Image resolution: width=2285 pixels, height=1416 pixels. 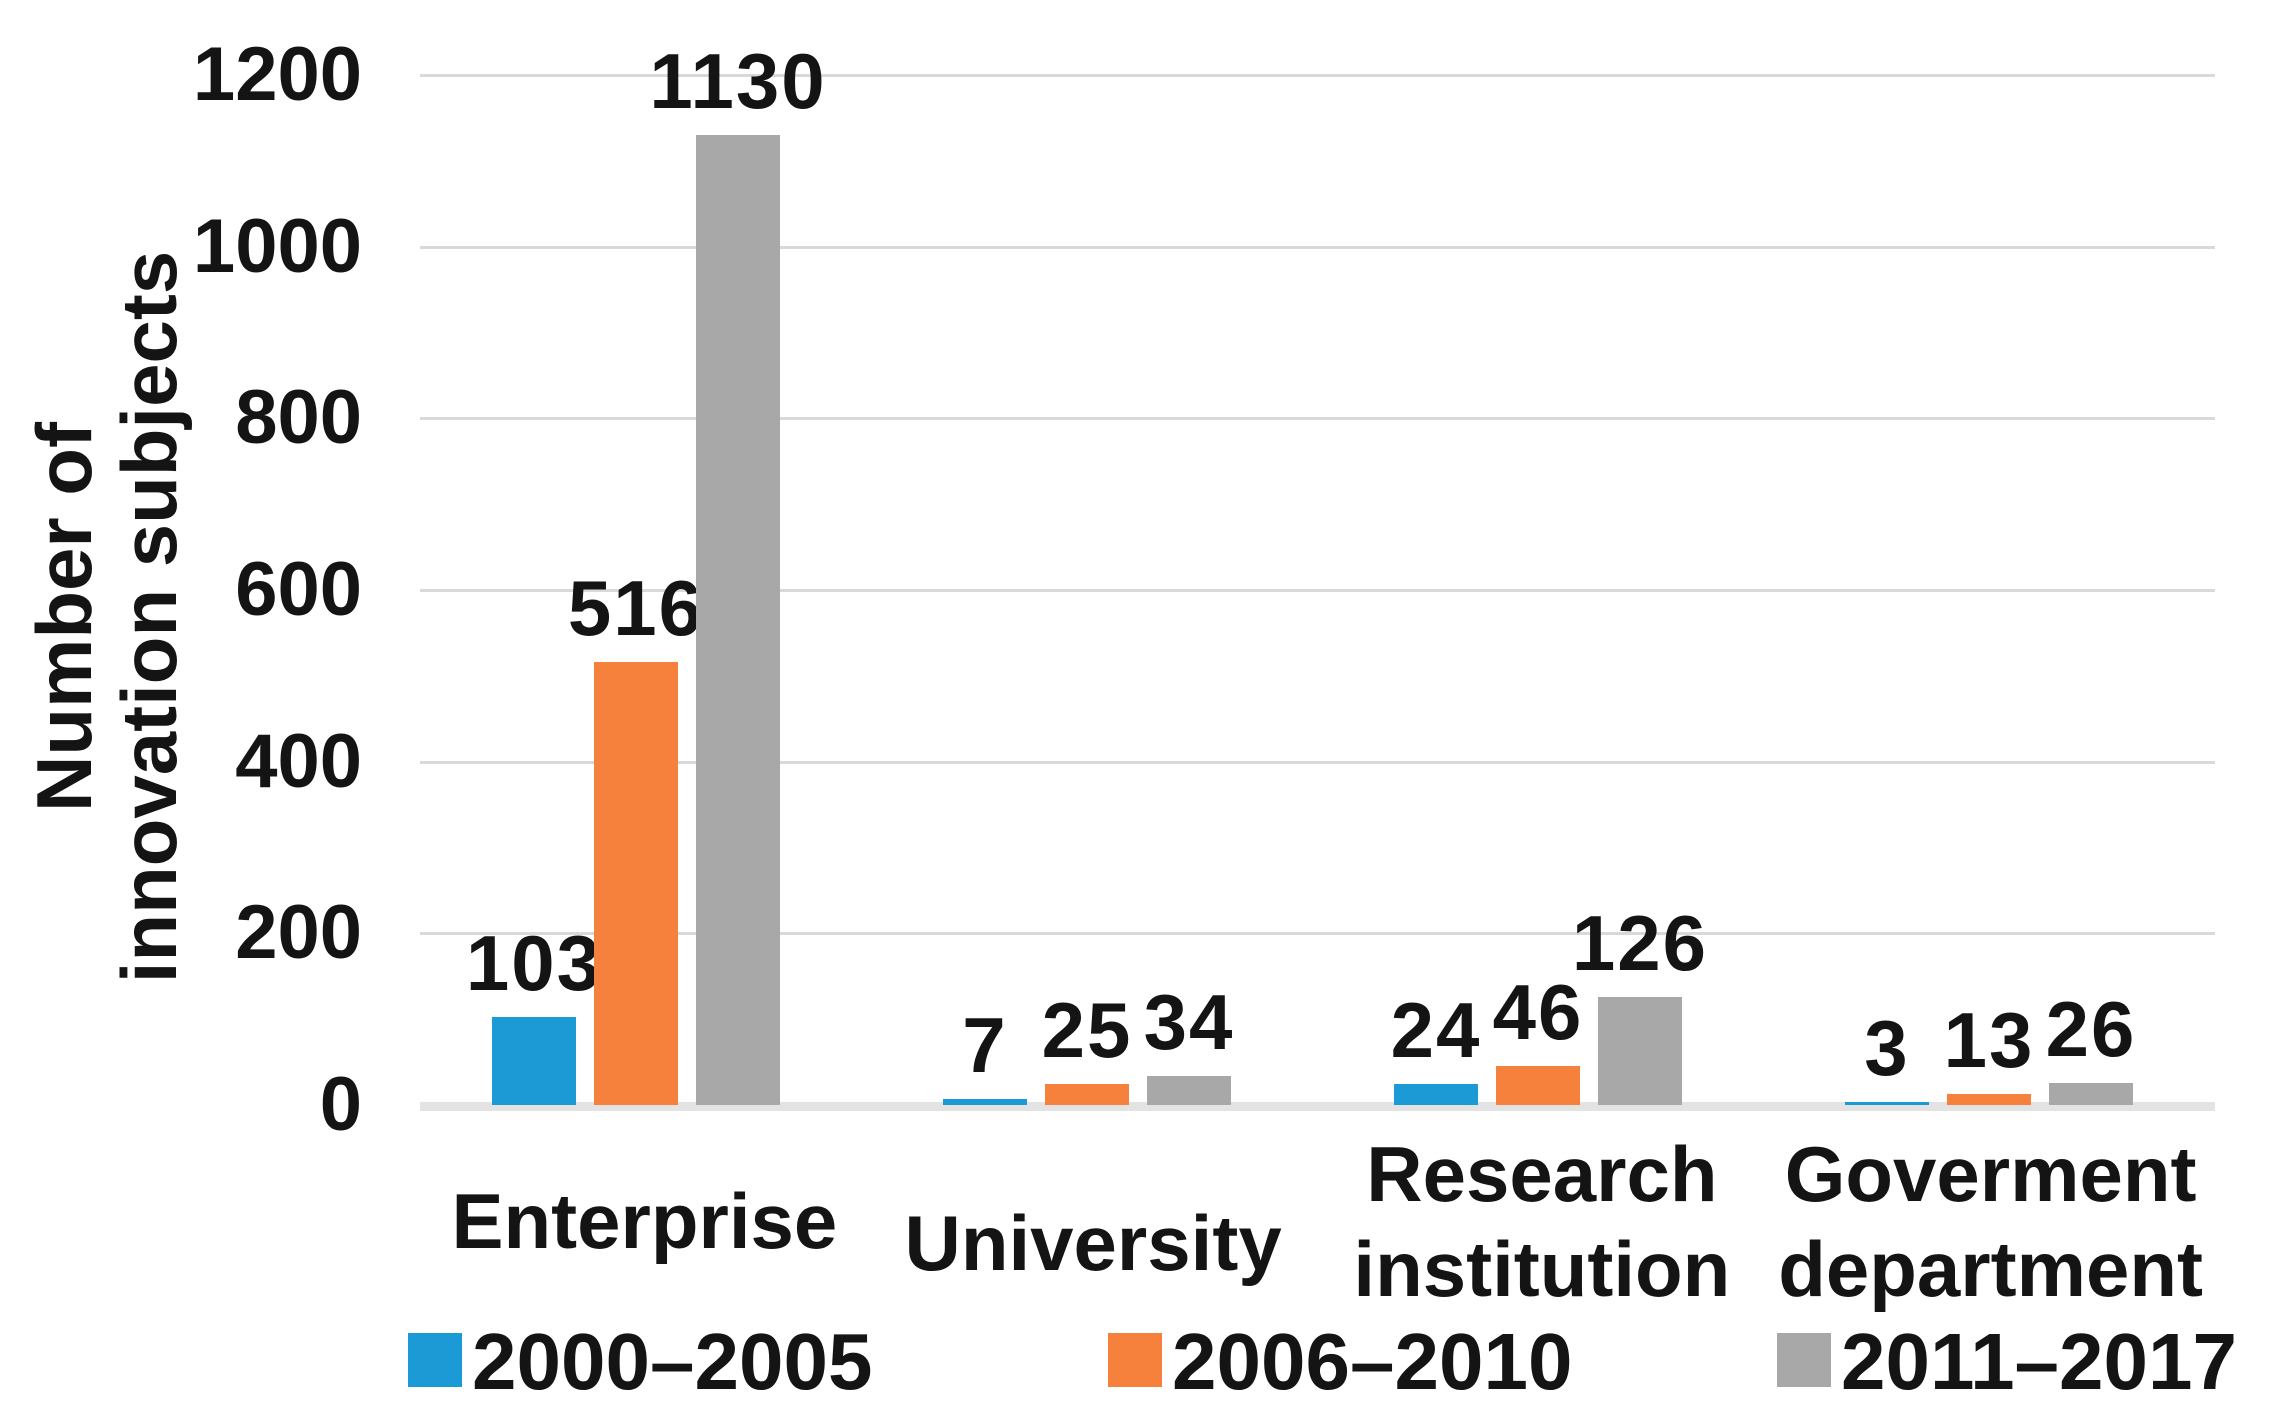 I want to click on bar-2011–2017-University, so click(x=1189, y=1090).